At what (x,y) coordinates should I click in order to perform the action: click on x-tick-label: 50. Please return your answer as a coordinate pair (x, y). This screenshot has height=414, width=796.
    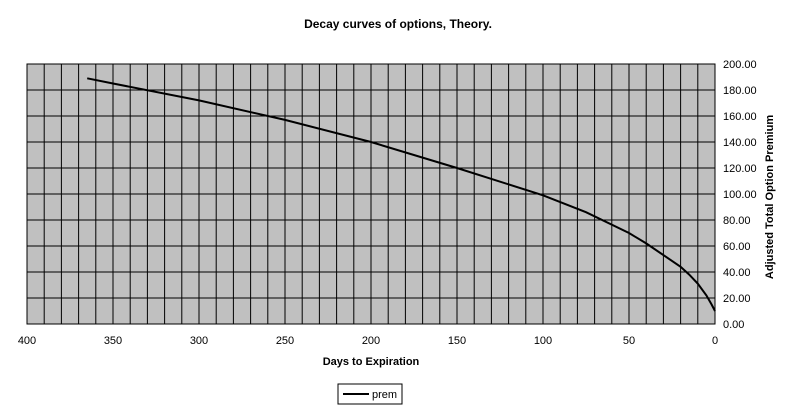
    Looking at the image, I should click on (629, 341).